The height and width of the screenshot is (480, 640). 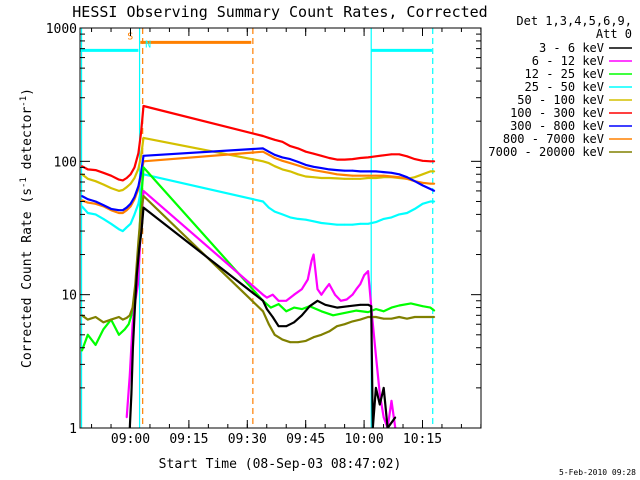 What do you see at coordinates (247, 439) in the screenshot?
I see `x-tick-label: 09:30` at bounding box center [247, 439].